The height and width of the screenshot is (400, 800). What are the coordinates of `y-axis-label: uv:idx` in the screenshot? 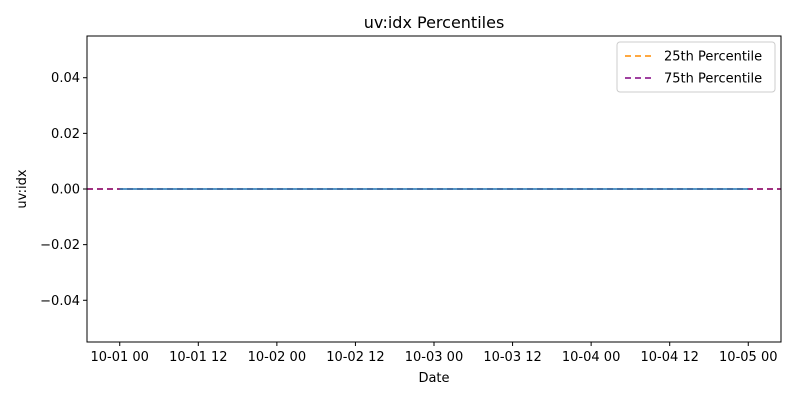 It's located at (22, 188).